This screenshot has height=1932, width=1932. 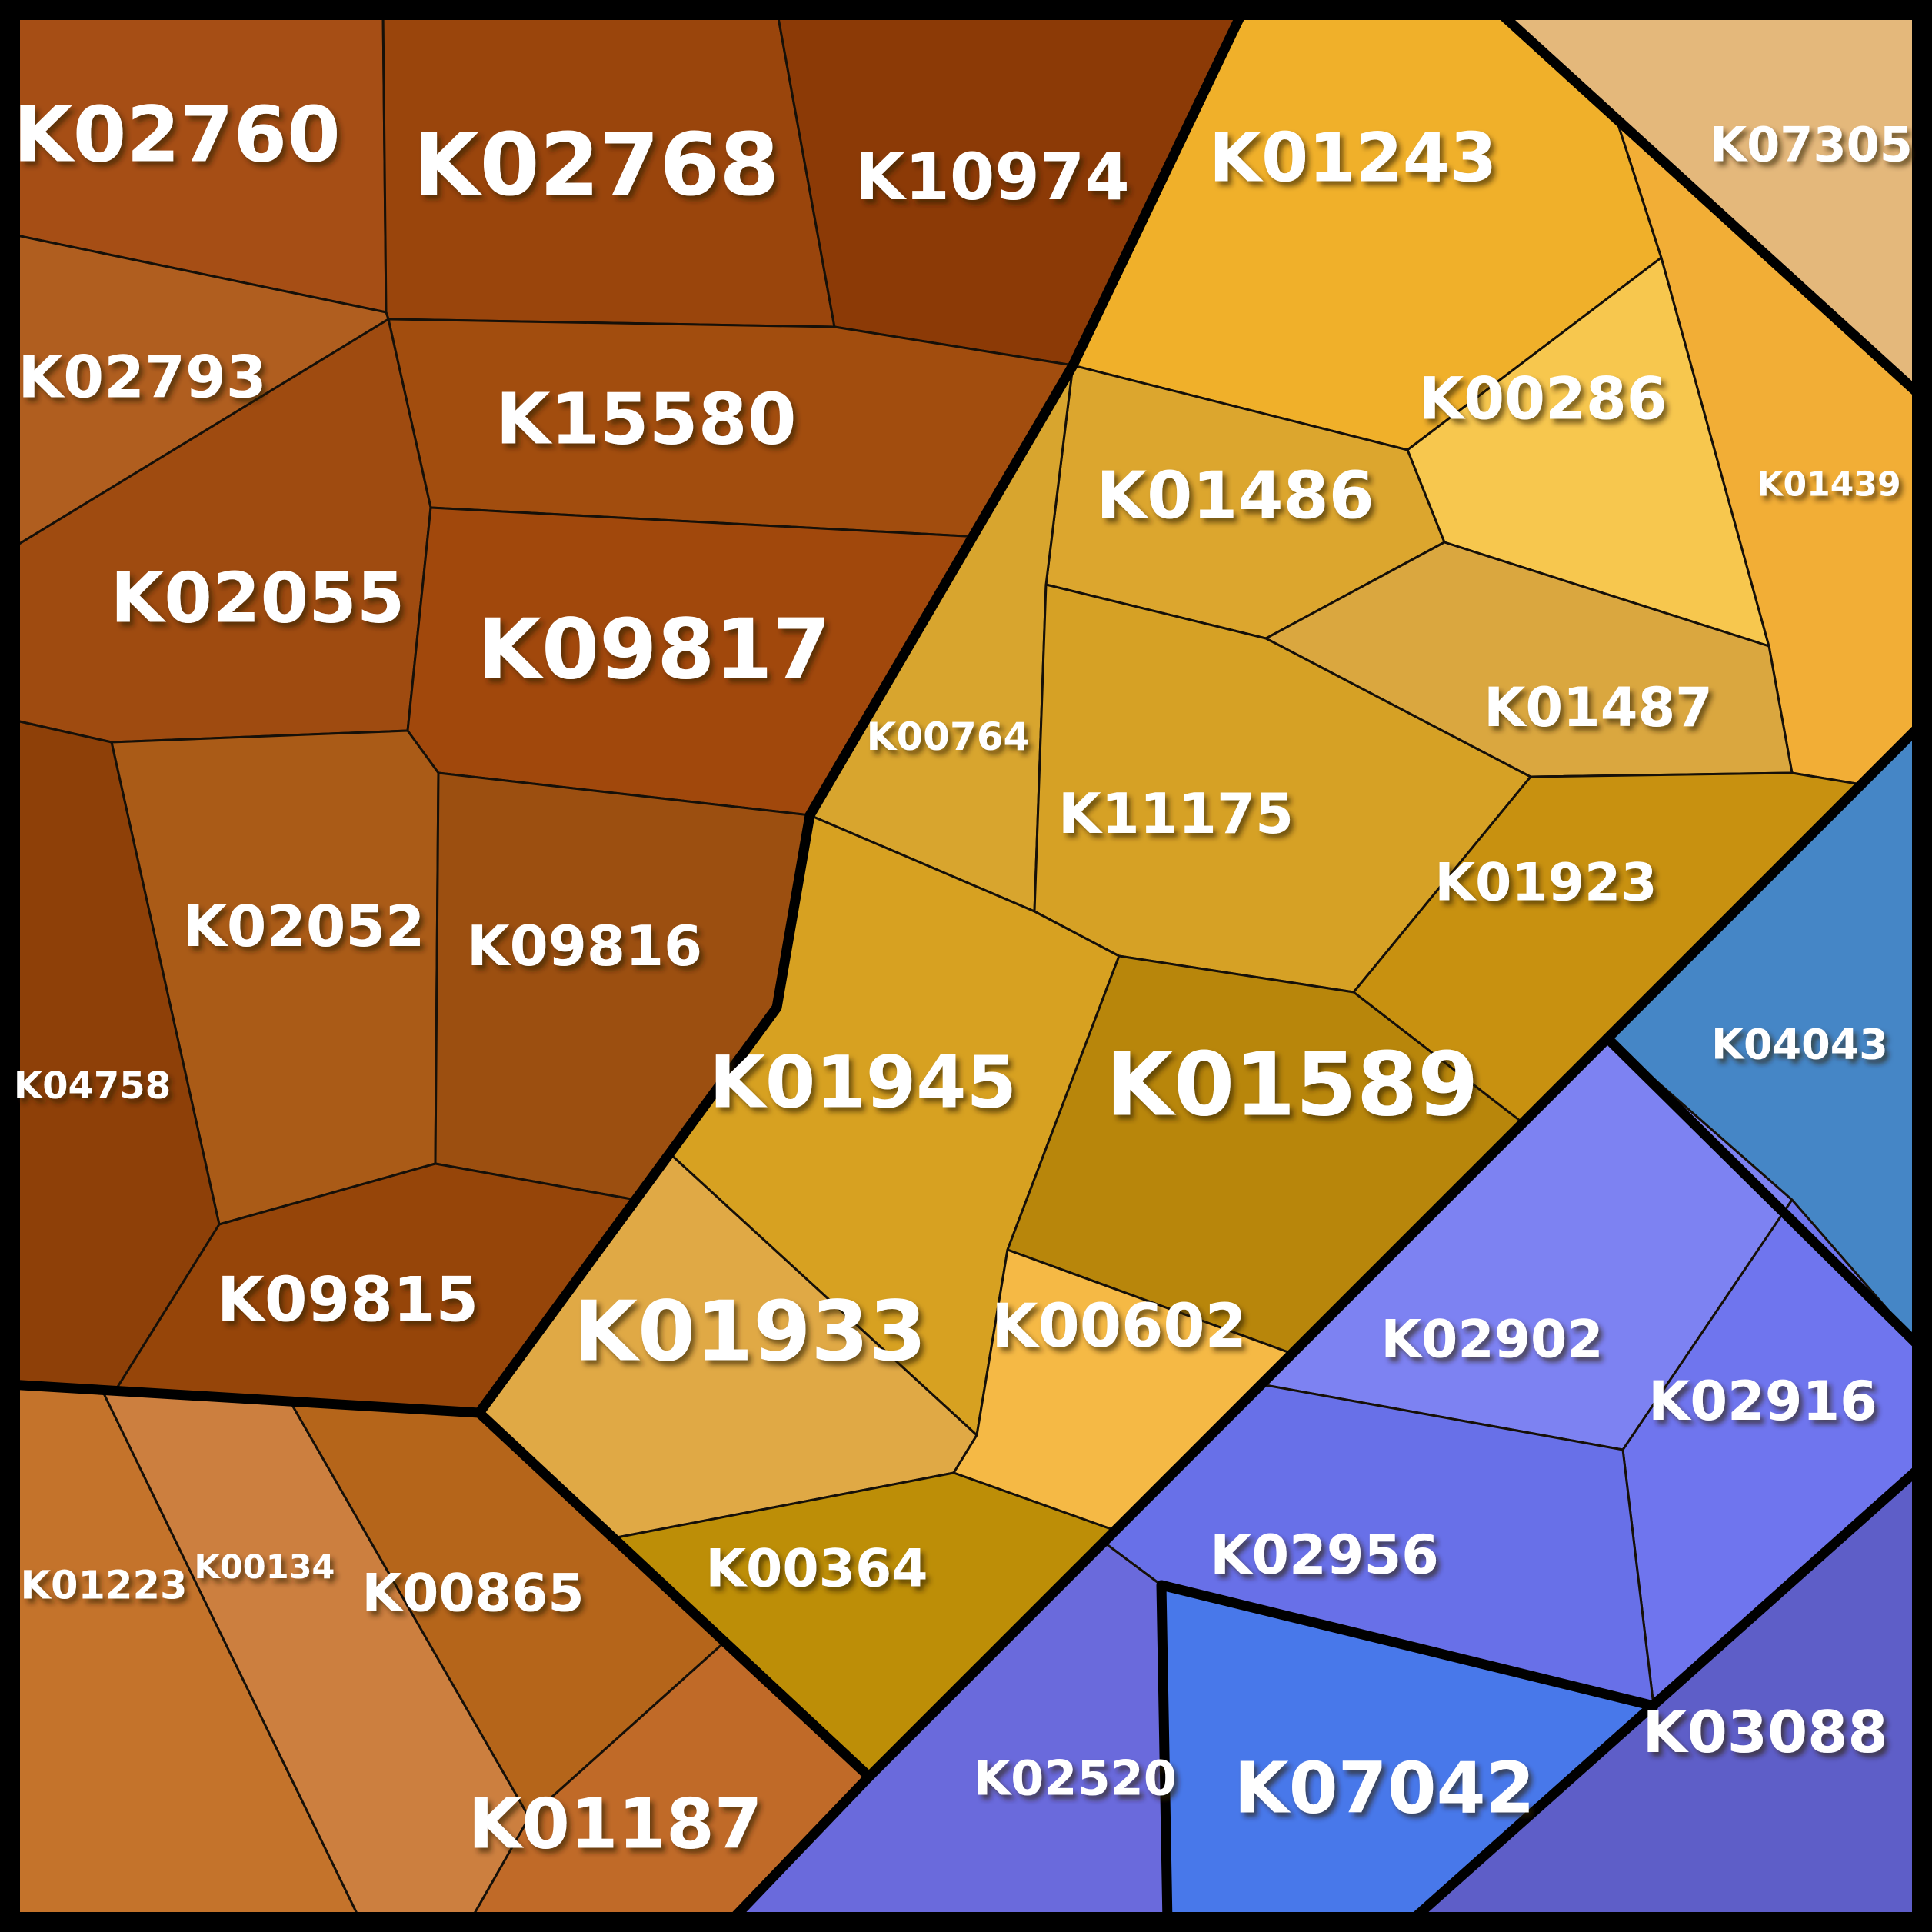 I want to click on cell-label-K03088: K03088, so click(x=1764, y=1732).